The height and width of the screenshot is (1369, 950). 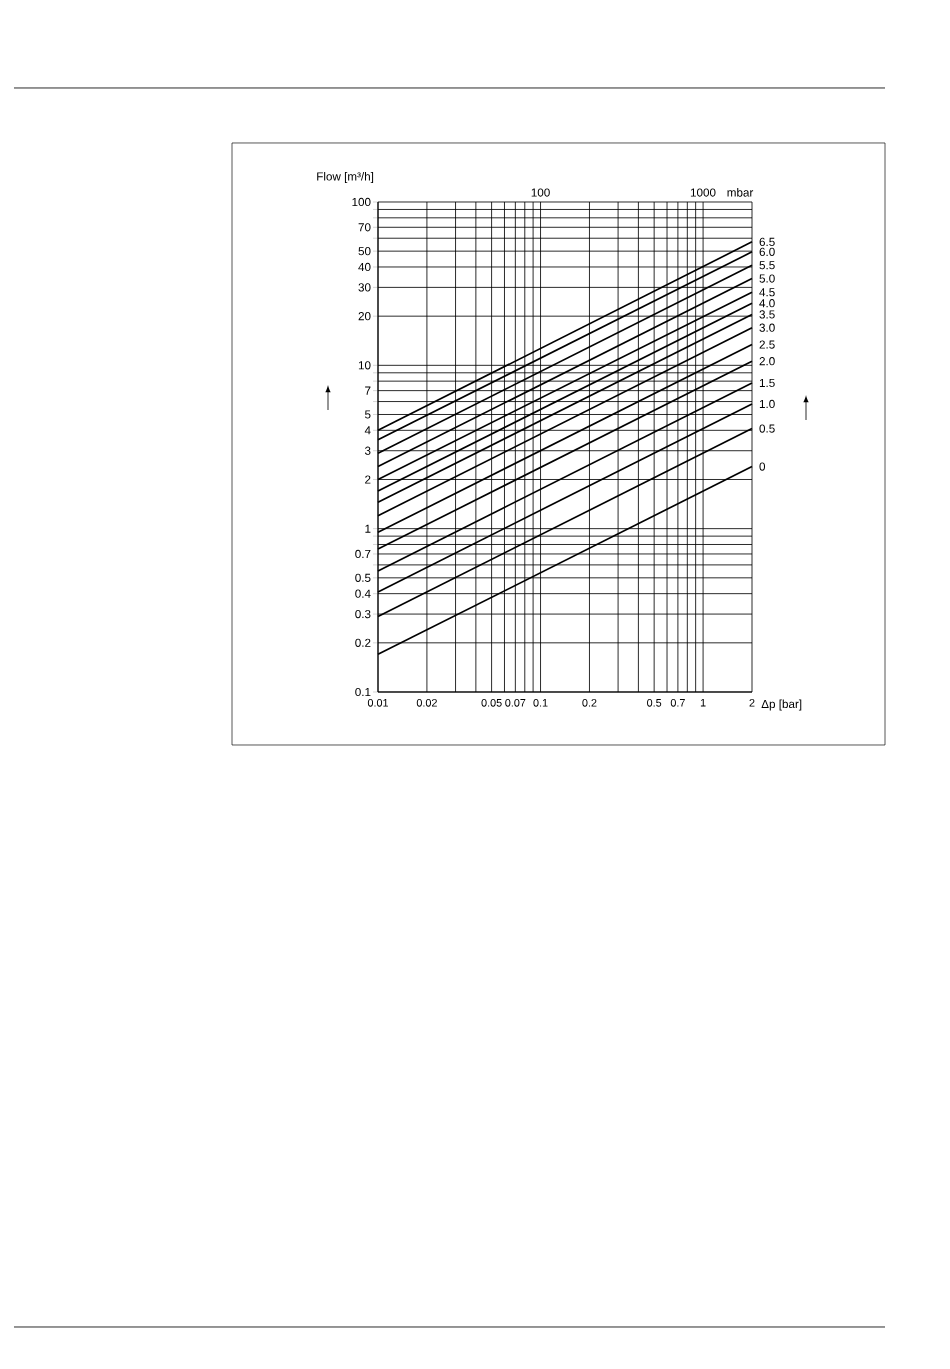 I want to click on x-axis-title: Δp [bar], so click(x=781, y=705).